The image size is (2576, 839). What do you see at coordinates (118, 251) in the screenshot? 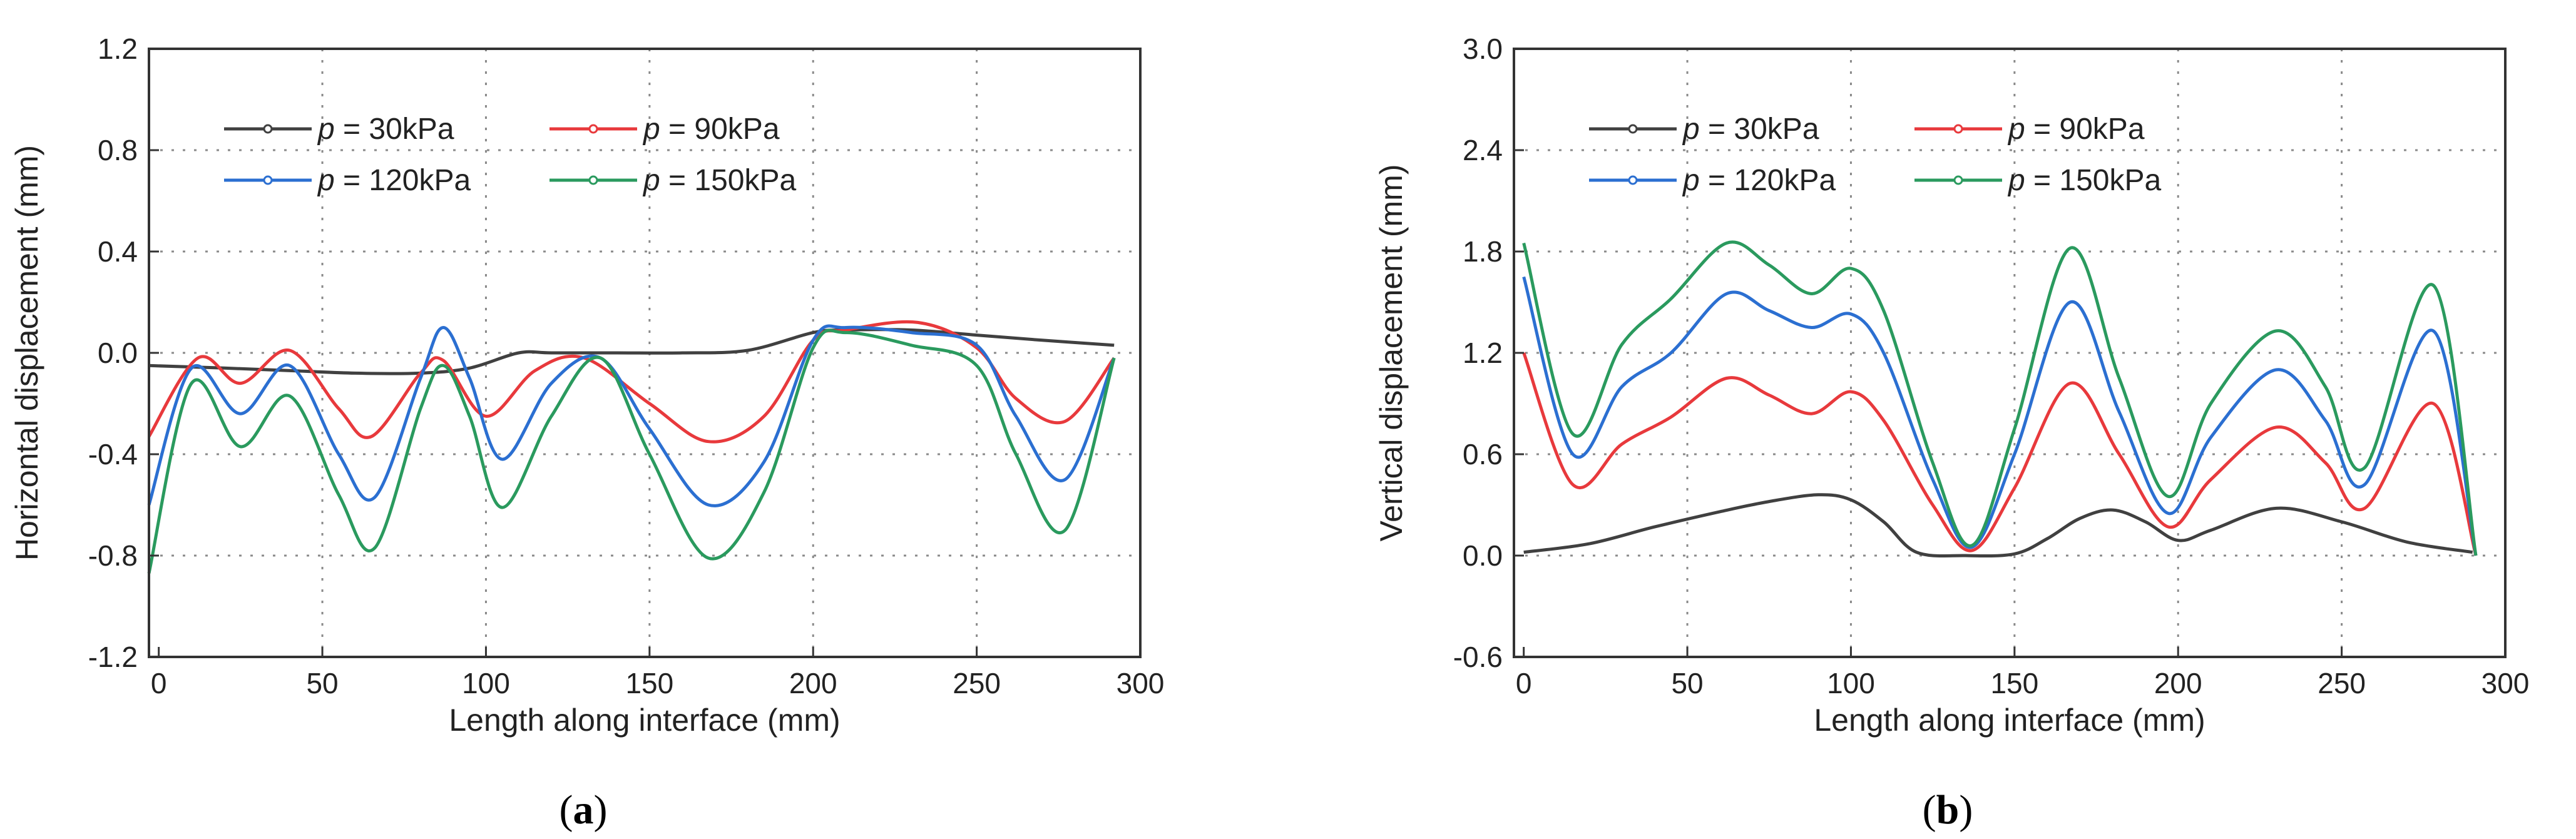
I see `y-tick-label: 0.4` at bounding box center [118, 251].